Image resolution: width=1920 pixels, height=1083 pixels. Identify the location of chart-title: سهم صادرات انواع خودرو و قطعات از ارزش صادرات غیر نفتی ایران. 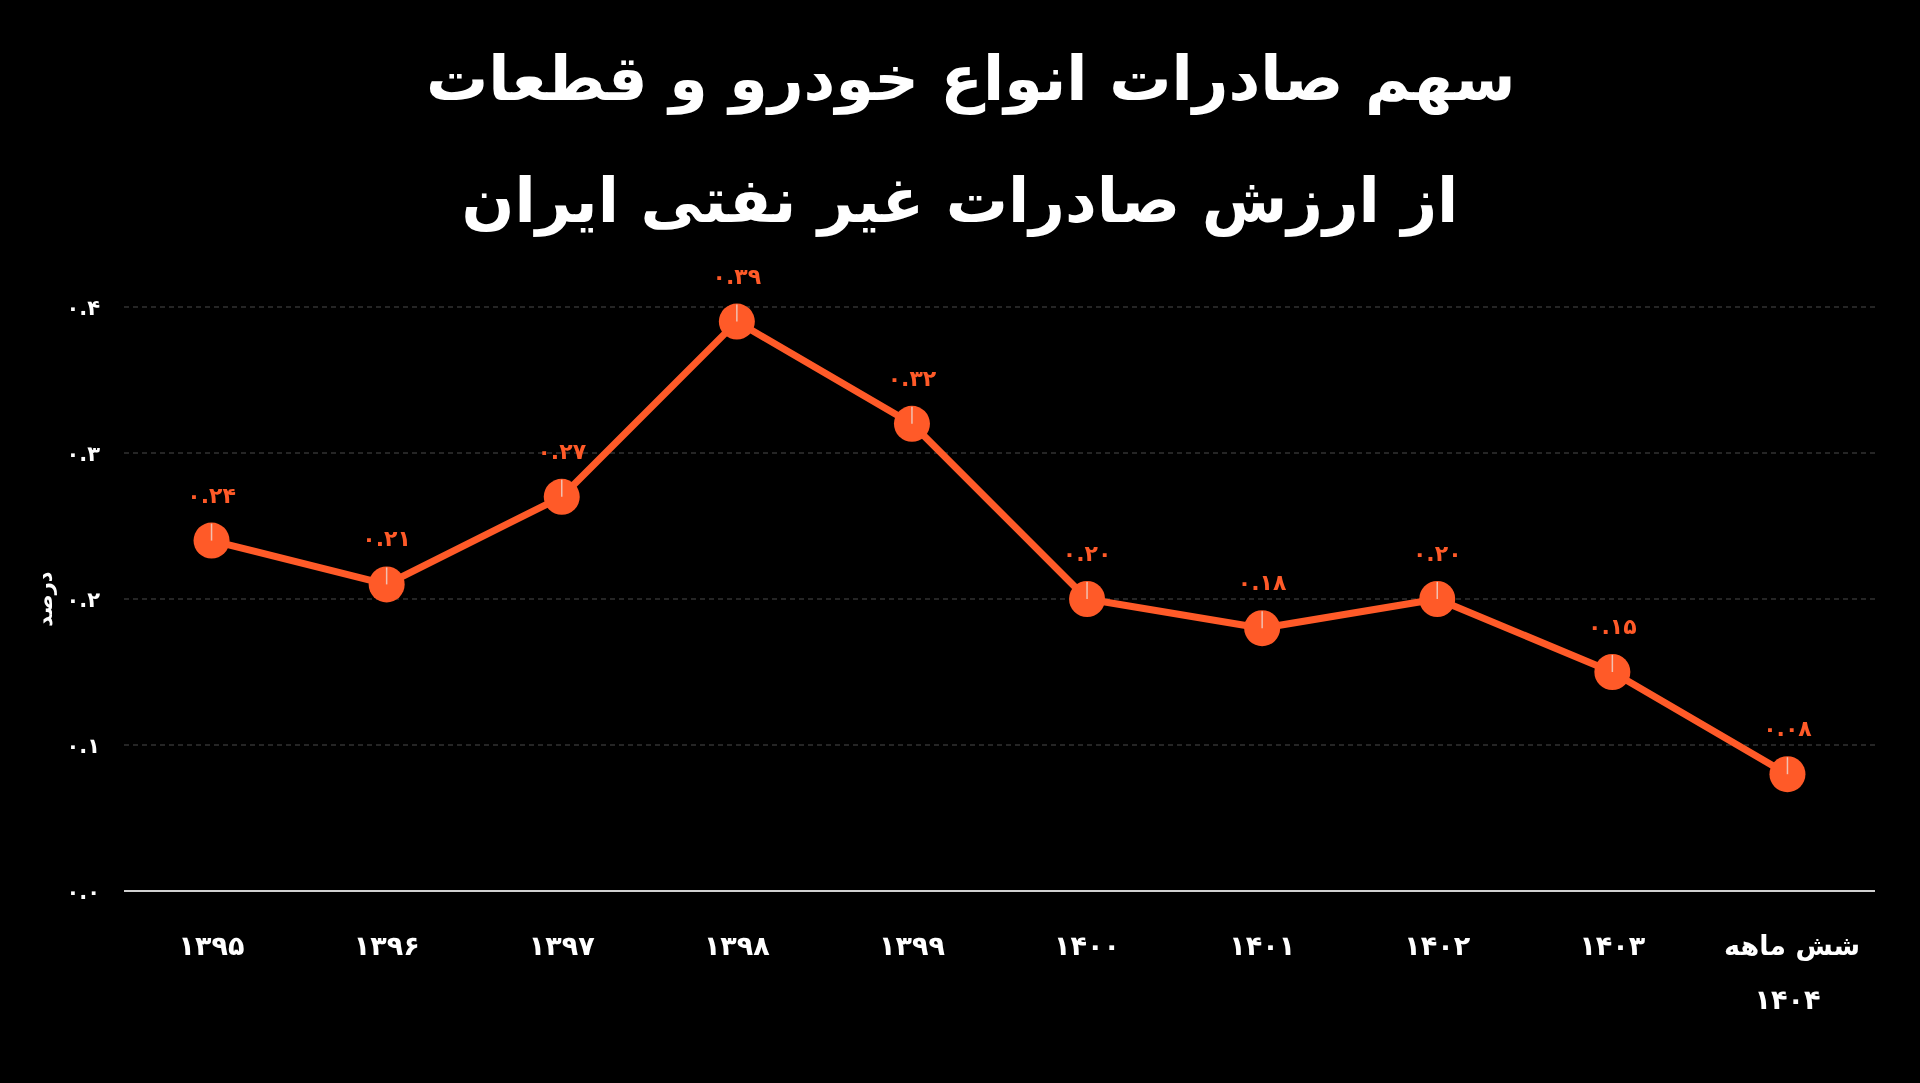
(960, 139).